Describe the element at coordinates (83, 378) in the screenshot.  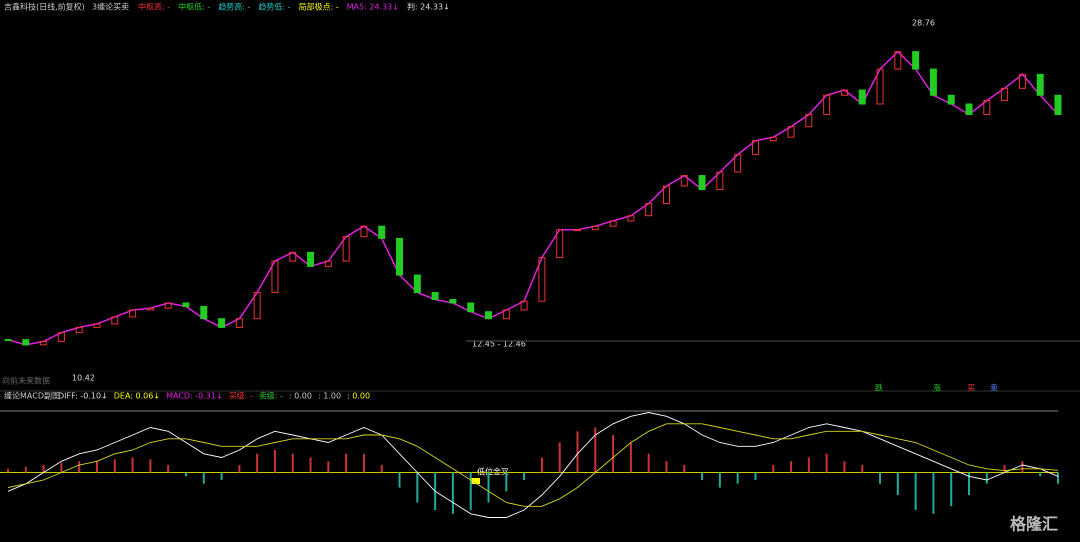
I see `low-label: 10.42` at that location.